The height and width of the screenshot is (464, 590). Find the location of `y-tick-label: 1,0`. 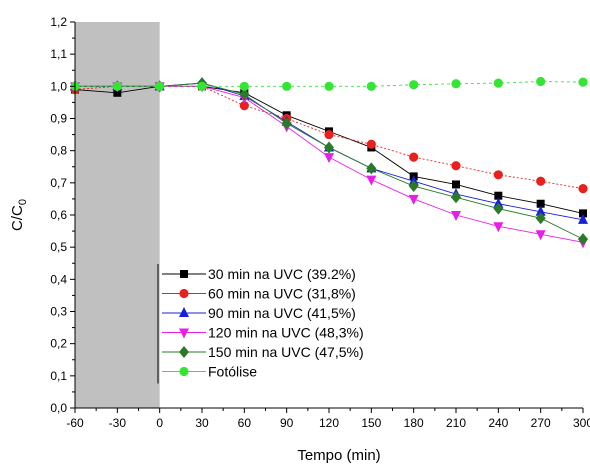

y-tick-label: 1,0 is located at coordinates (58, 86).